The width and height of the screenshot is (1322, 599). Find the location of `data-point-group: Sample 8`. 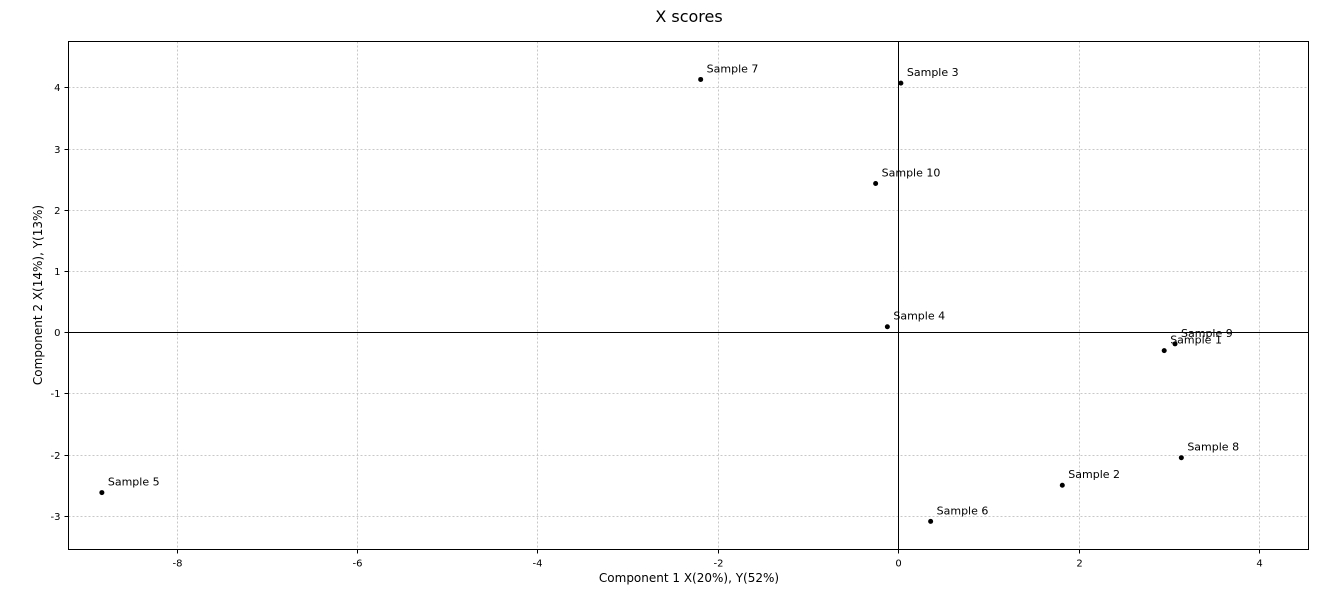

data-point-group: Sample 8 is located at coordinates (1208, 451).